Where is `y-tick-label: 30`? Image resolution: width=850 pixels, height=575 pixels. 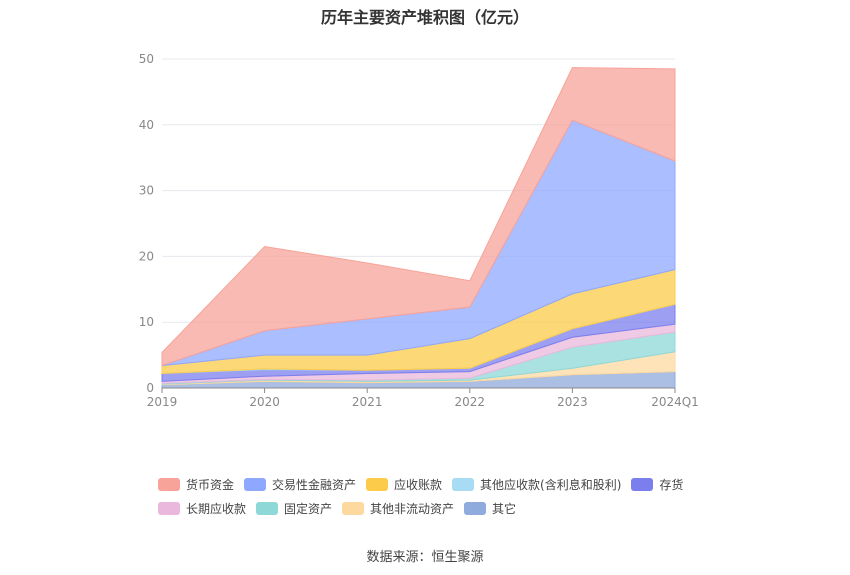 y-tick-label: 30 is located at coordinates (146, 191).